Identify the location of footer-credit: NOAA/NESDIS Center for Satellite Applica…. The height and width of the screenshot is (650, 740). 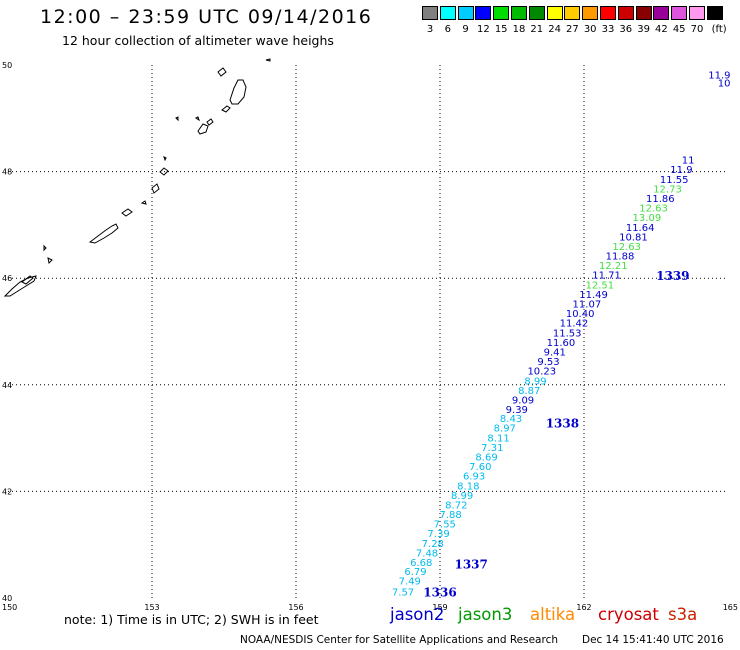
(399, 640).